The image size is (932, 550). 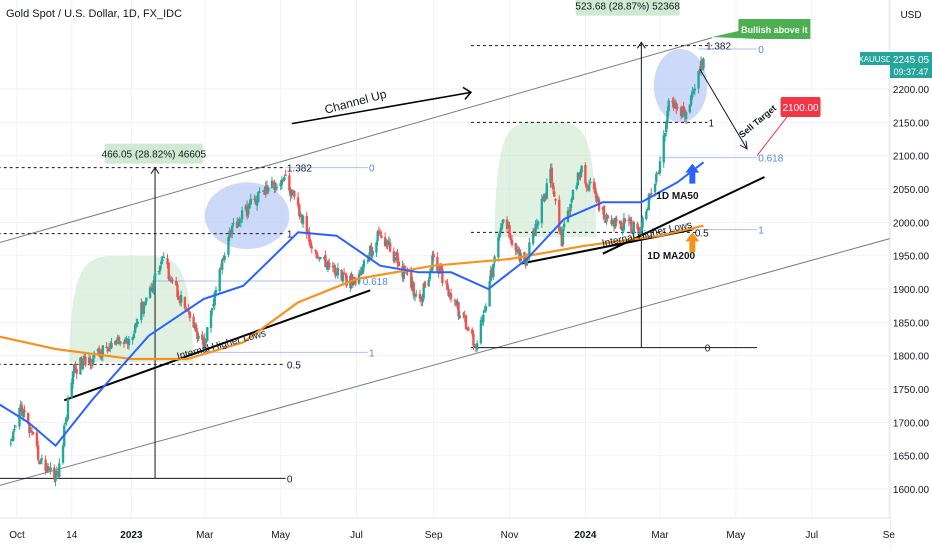 What do you see at coordinates (811, 535) in the screenshot?
I see `time-tick-label: Jul` at bounding box center [811, 535].